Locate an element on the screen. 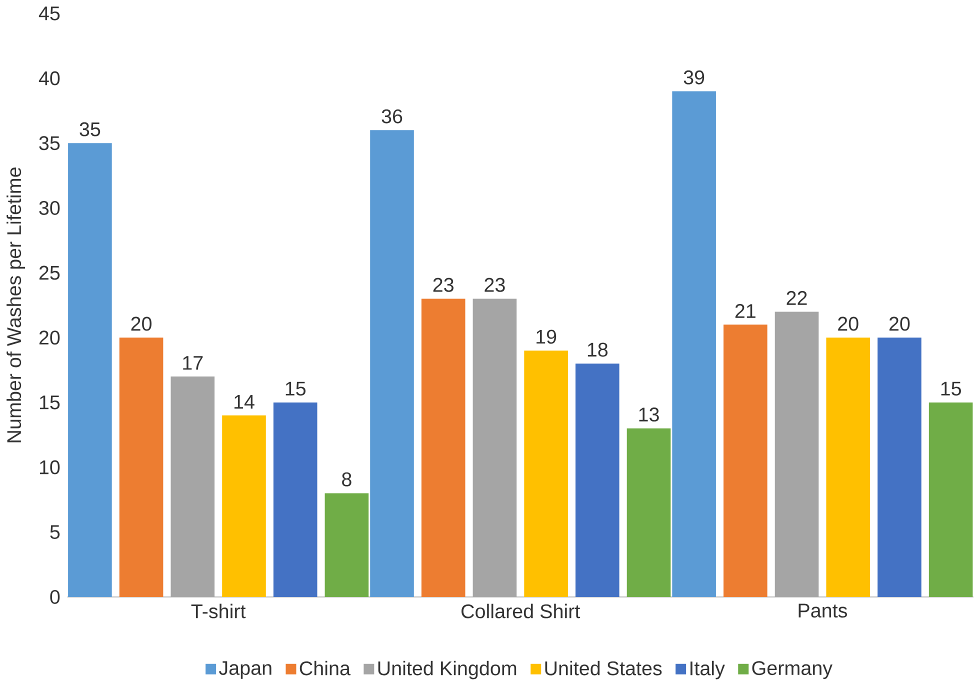 The image size is (974, 683). y-tick-label: 5 is located at coordinates (55, 532).